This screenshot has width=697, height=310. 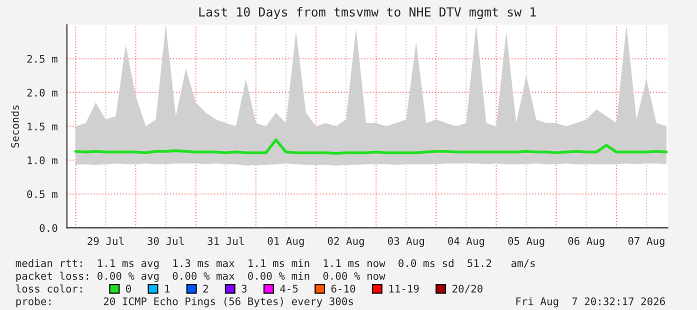 I want to click on x-tick-label: 31 Jul, so click(x=226, y=240).